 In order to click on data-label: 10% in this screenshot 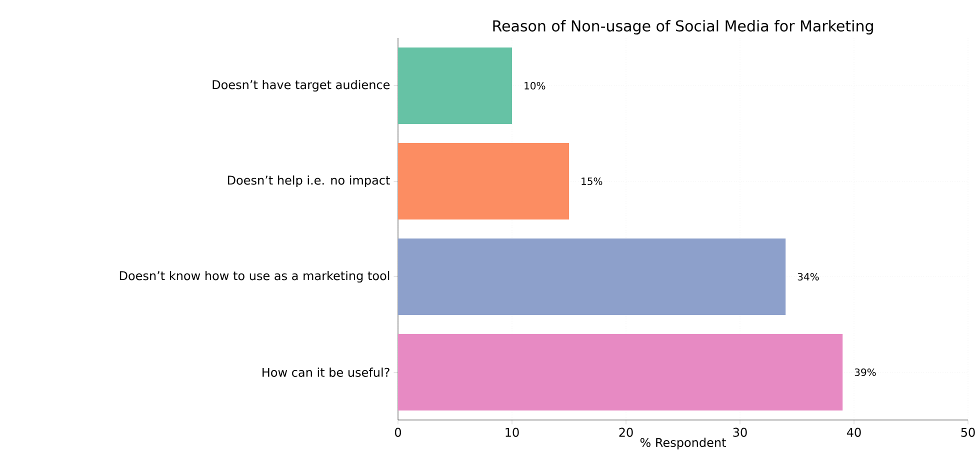, I will do `click(535, 86)`.